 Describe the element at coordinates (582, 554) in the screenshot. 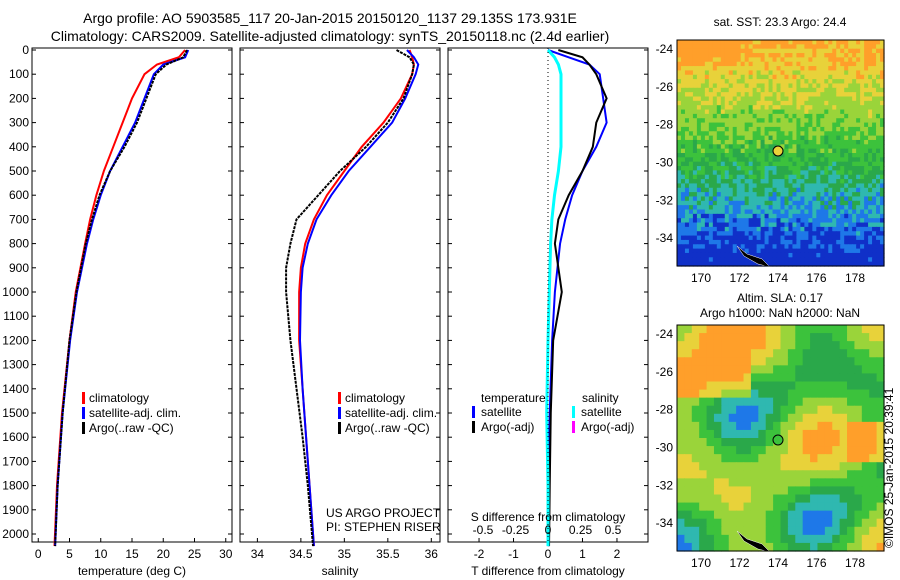

I see `x-tick-label: 1` at that location.